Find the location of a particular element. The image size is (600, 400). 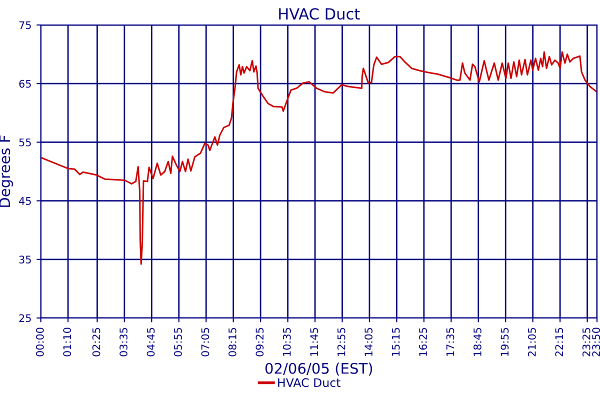

y-tick-label: 45 is located at coordinates (25, 201).